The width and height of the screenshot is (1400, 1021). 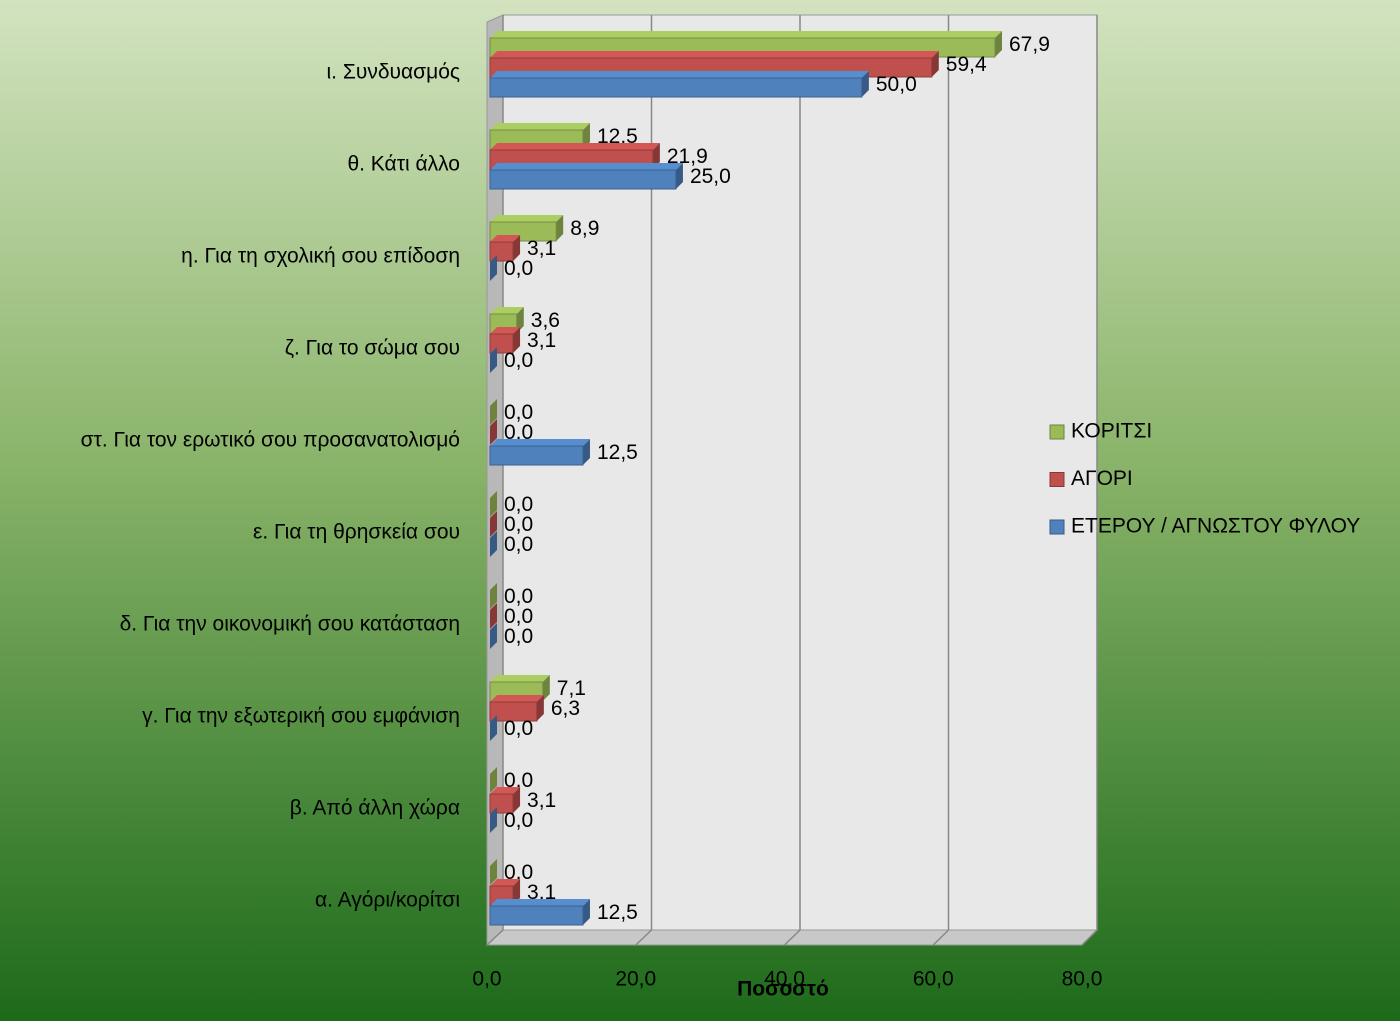 What do you see at coordinates (687, 156) in the screenshot?
I see `value-label: 21,9` at bounding box center [687, 156].